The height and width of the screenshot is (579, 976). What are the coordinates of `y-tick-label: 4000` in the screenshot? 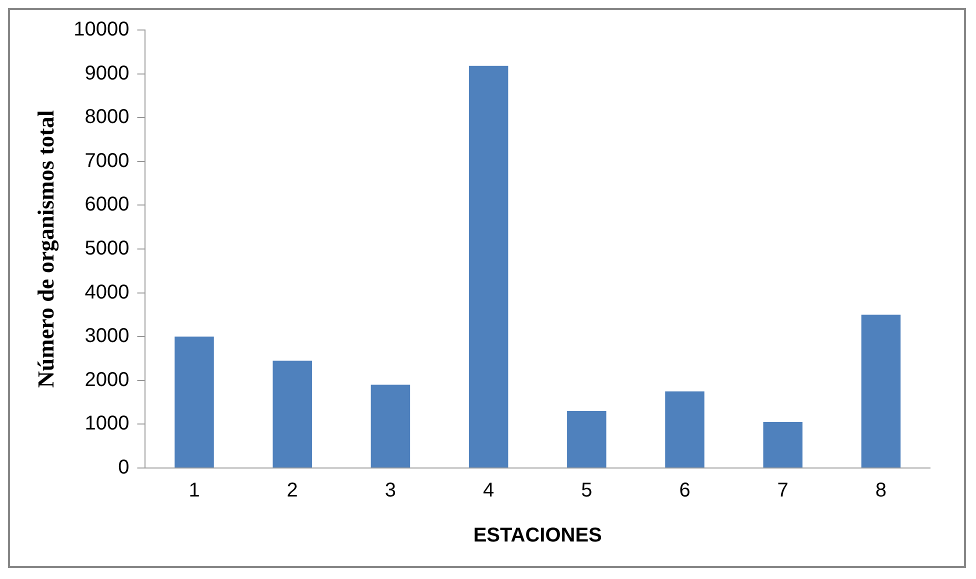 It's located at (107, 292).